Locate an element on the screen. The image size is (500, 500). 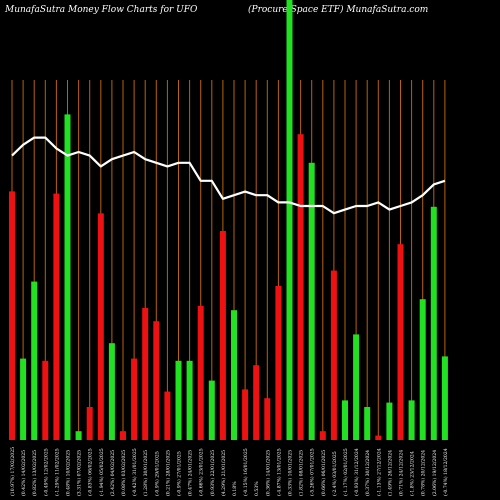
x-tick-label: (0.37%) 30/12/2024 is located at coordinates (367, 473).